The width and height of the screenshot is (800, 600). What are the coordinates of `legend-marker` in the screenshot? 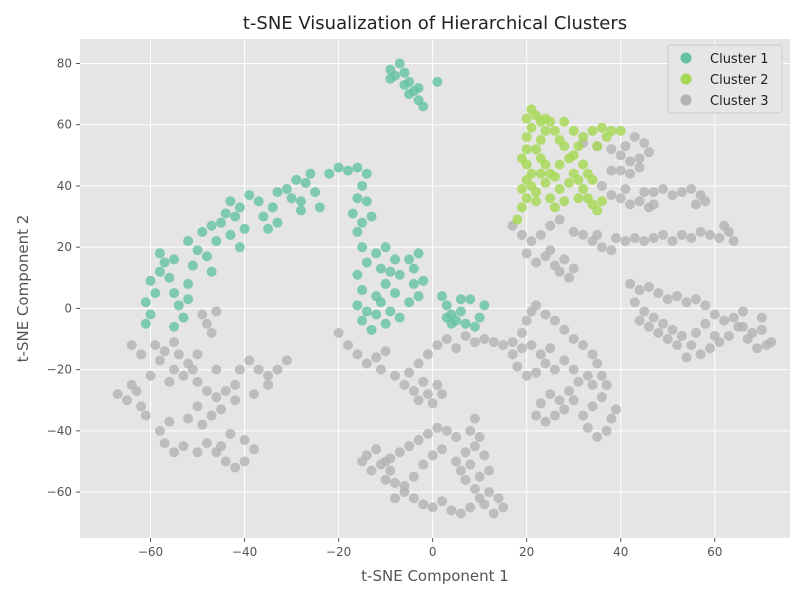 It's located at (686, 100).